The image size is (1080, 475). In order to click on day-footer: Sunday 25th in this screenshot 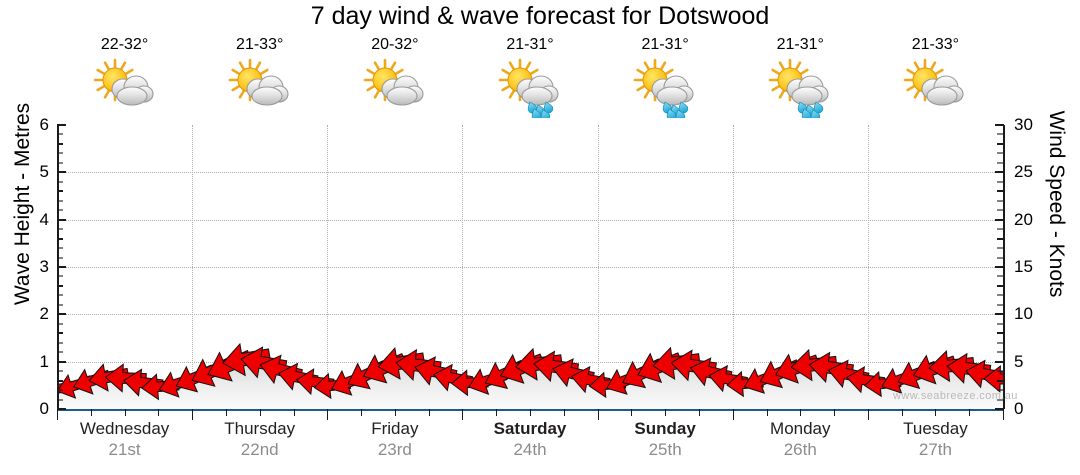, I will do `click(665, 444)`.